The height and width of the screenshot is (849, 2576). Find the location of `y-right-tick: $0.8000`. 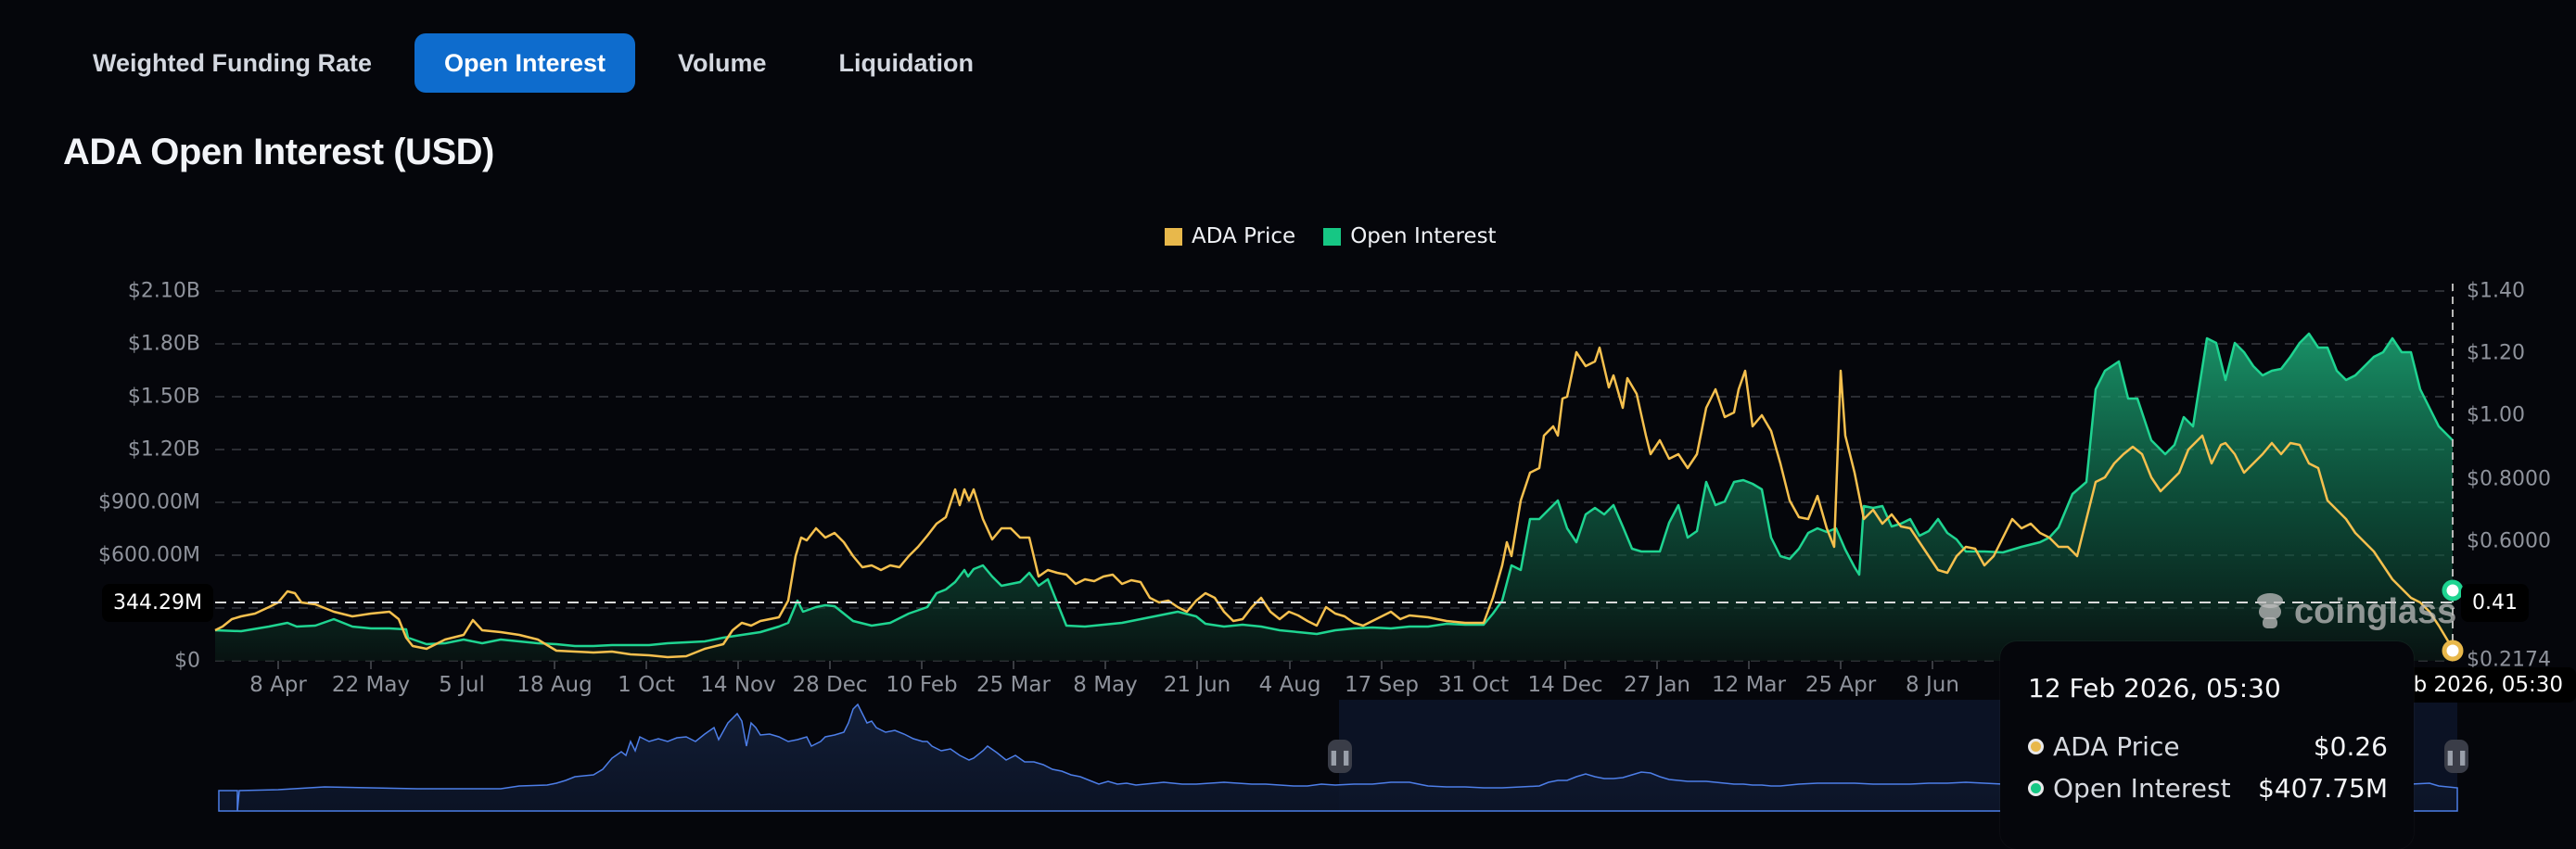

y-right-tick: $0.8000 is located at coordinates (2509, 479).